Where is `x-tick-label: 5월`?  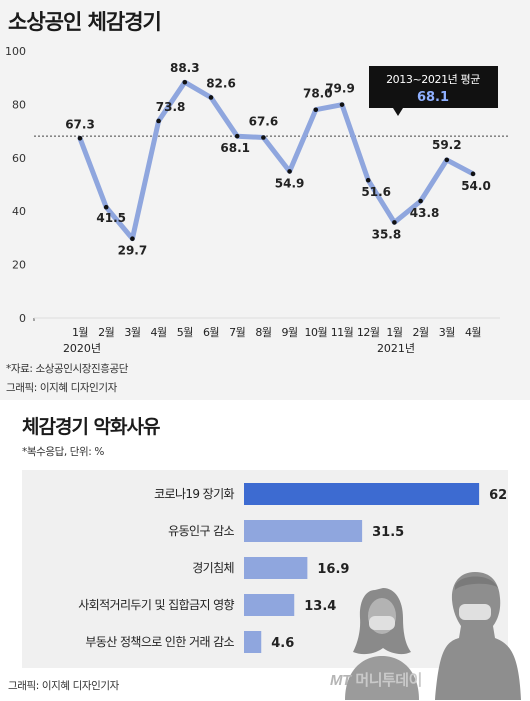
x-tick-label: 5월 is located at coordinates (185, 332).